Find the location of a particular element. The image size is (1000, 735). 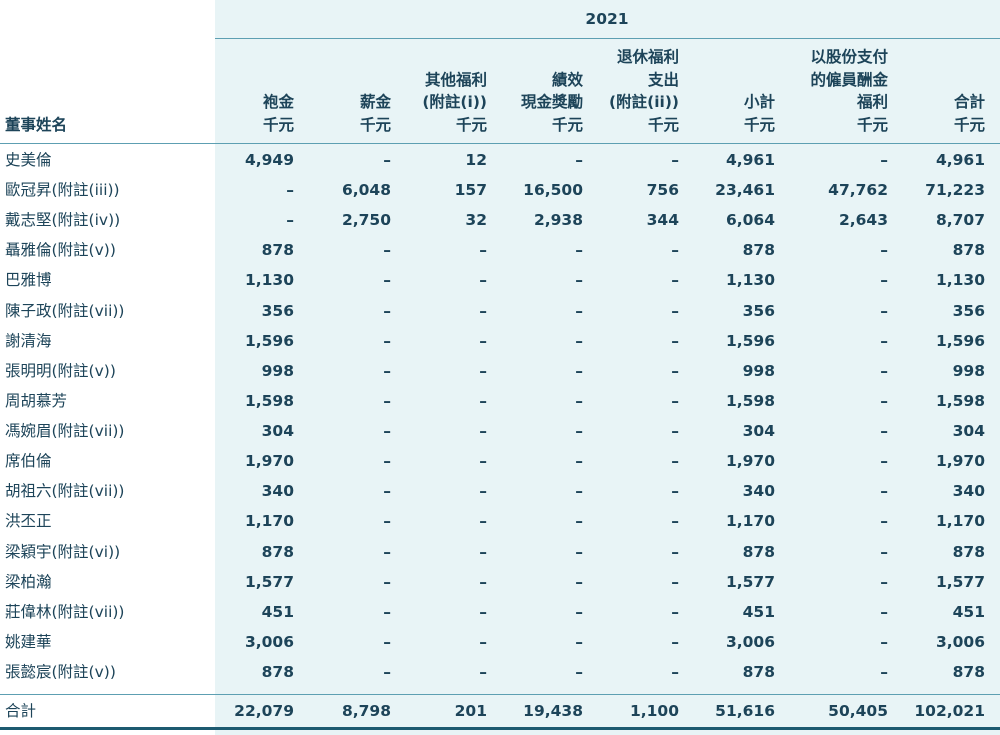

cell: 1,970 is located at coordinates (960, 461).